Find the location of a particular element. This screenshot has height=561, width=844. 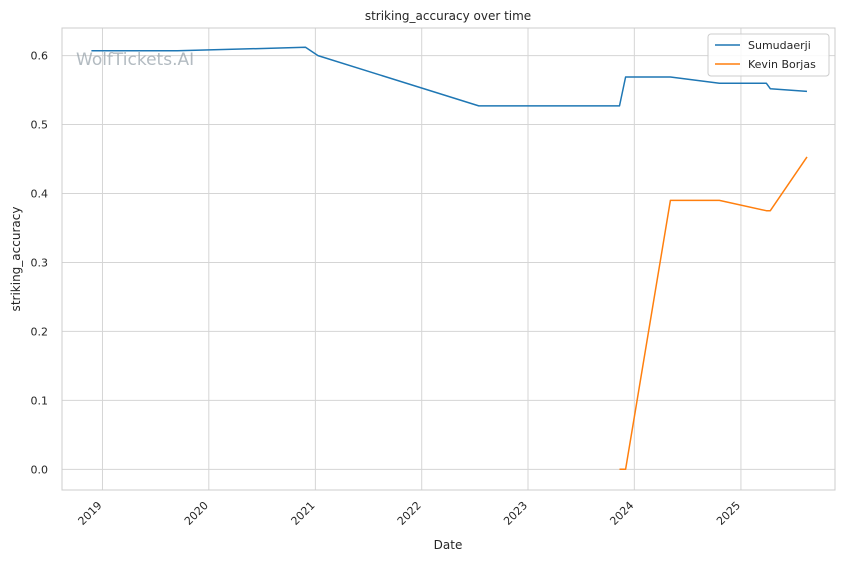

x-axis-title: Date is located at coordinates (448, 545).